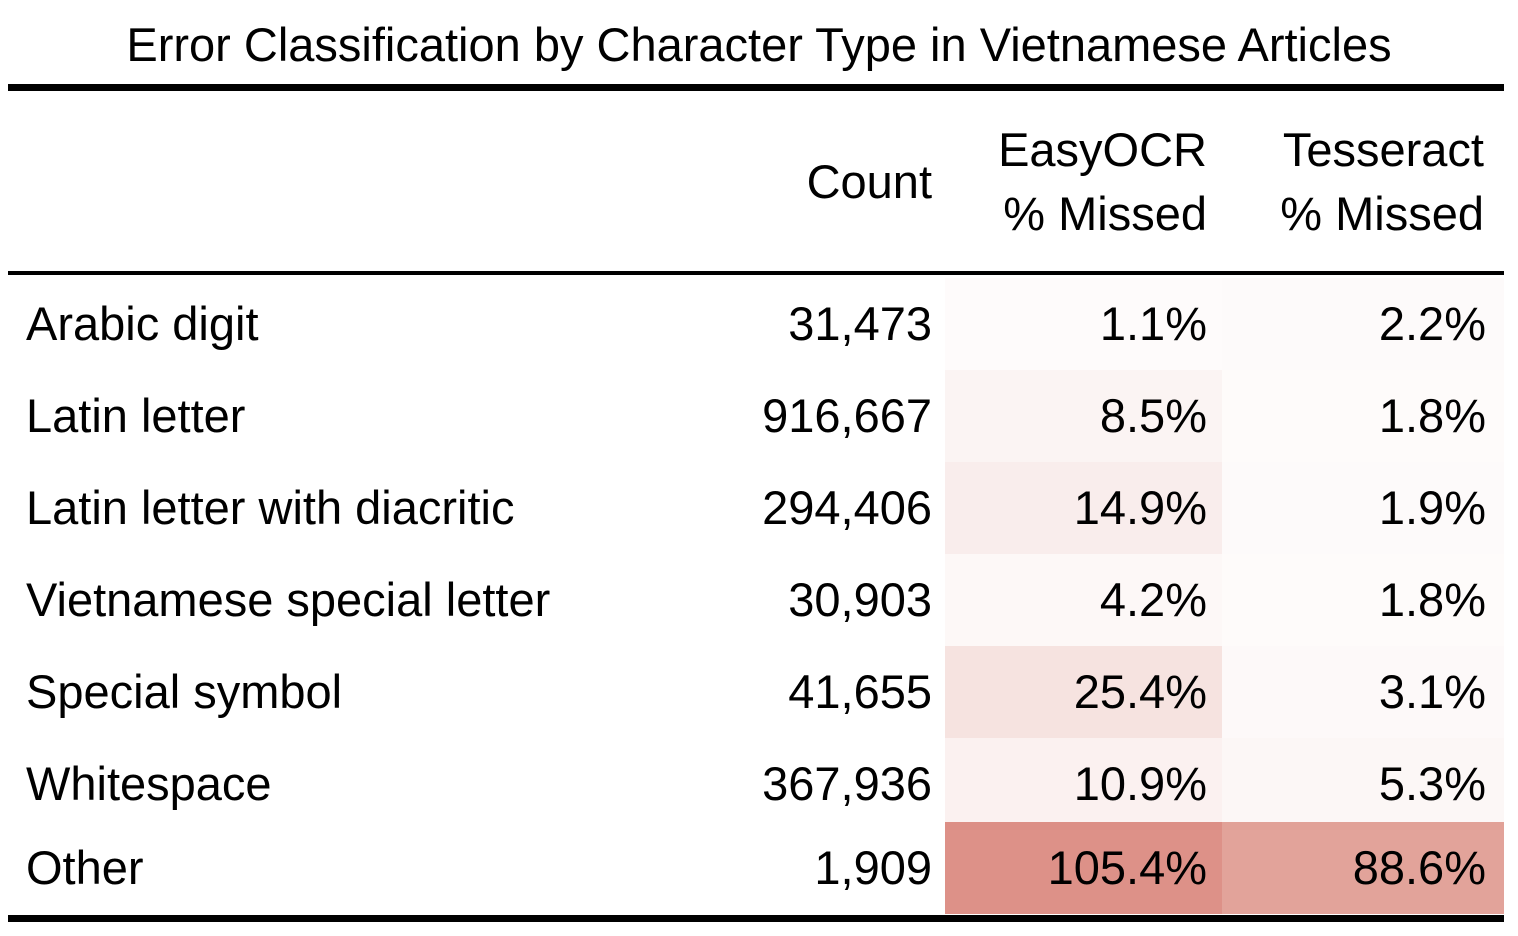 This screenshot has width=1518, height=936. I want to click on tesseract-cell: 2.2%, so click(1363, 324).